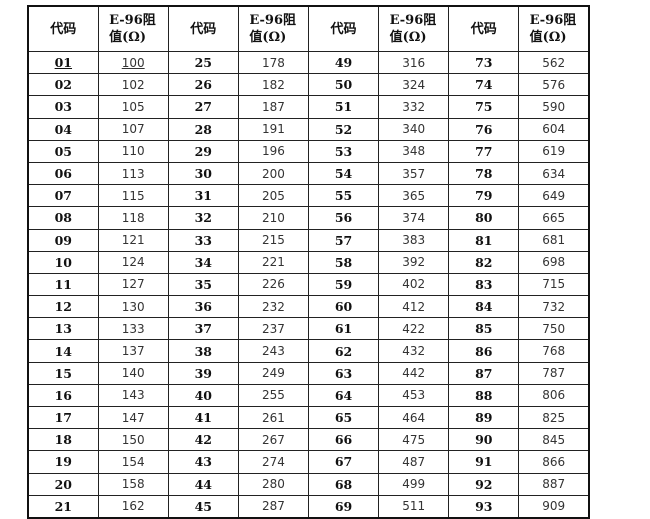 The image size is (650, 519). I want to click on resistance-cell: 221, so click(273, 262).